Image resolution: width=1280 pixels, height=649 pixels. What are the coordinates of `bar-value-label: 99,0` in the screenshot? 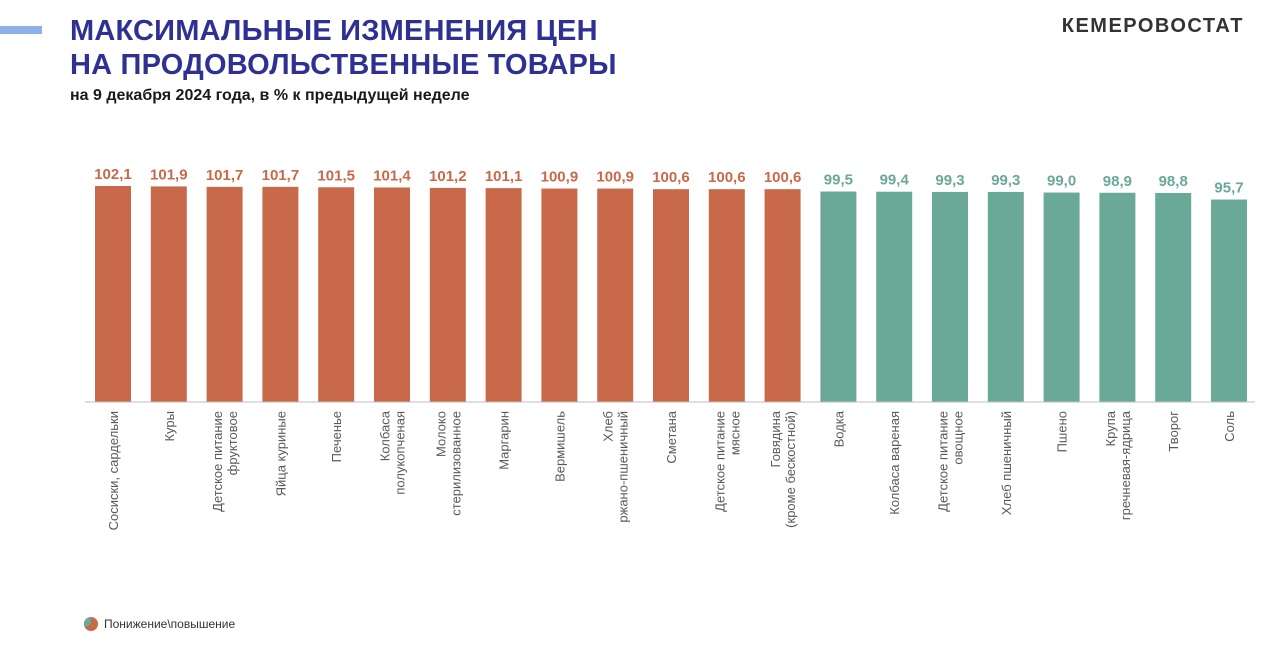 It's located at (1061, 181).